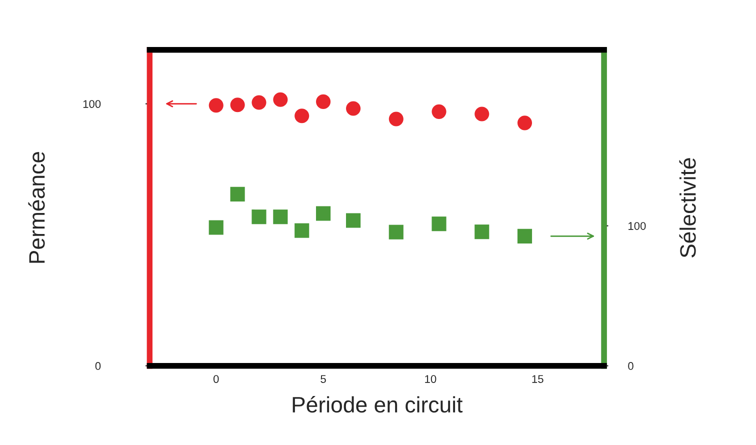  Describe the element at coordinates (631, 366) in the screenshot. I see `y2-tick-label: 0` at that location.